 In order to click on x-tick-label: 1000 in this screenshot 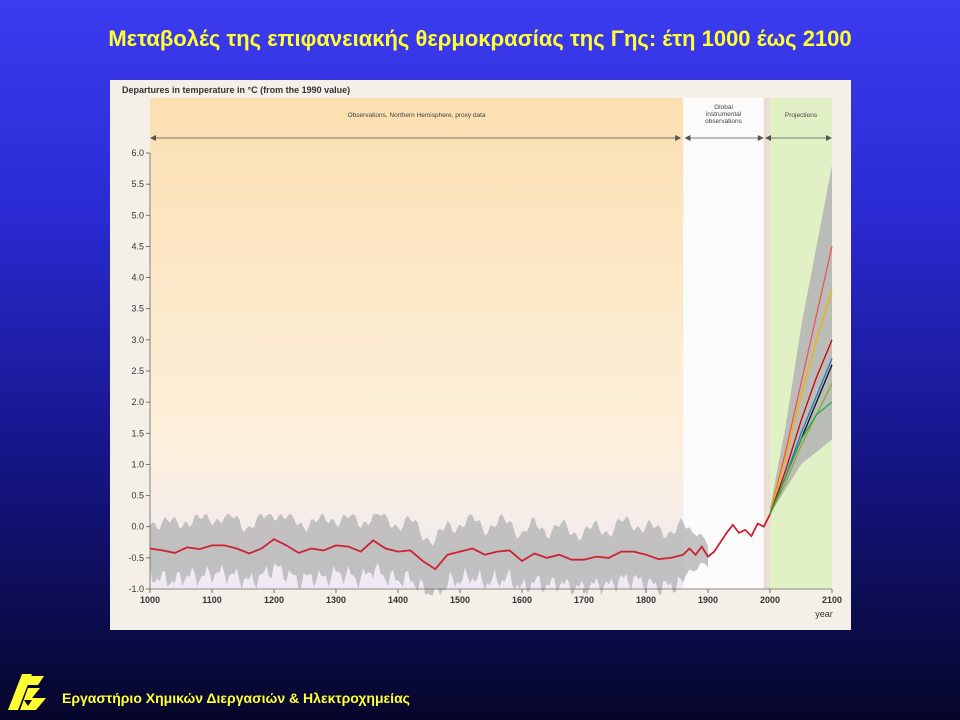, I will do `click(150, 600)`.